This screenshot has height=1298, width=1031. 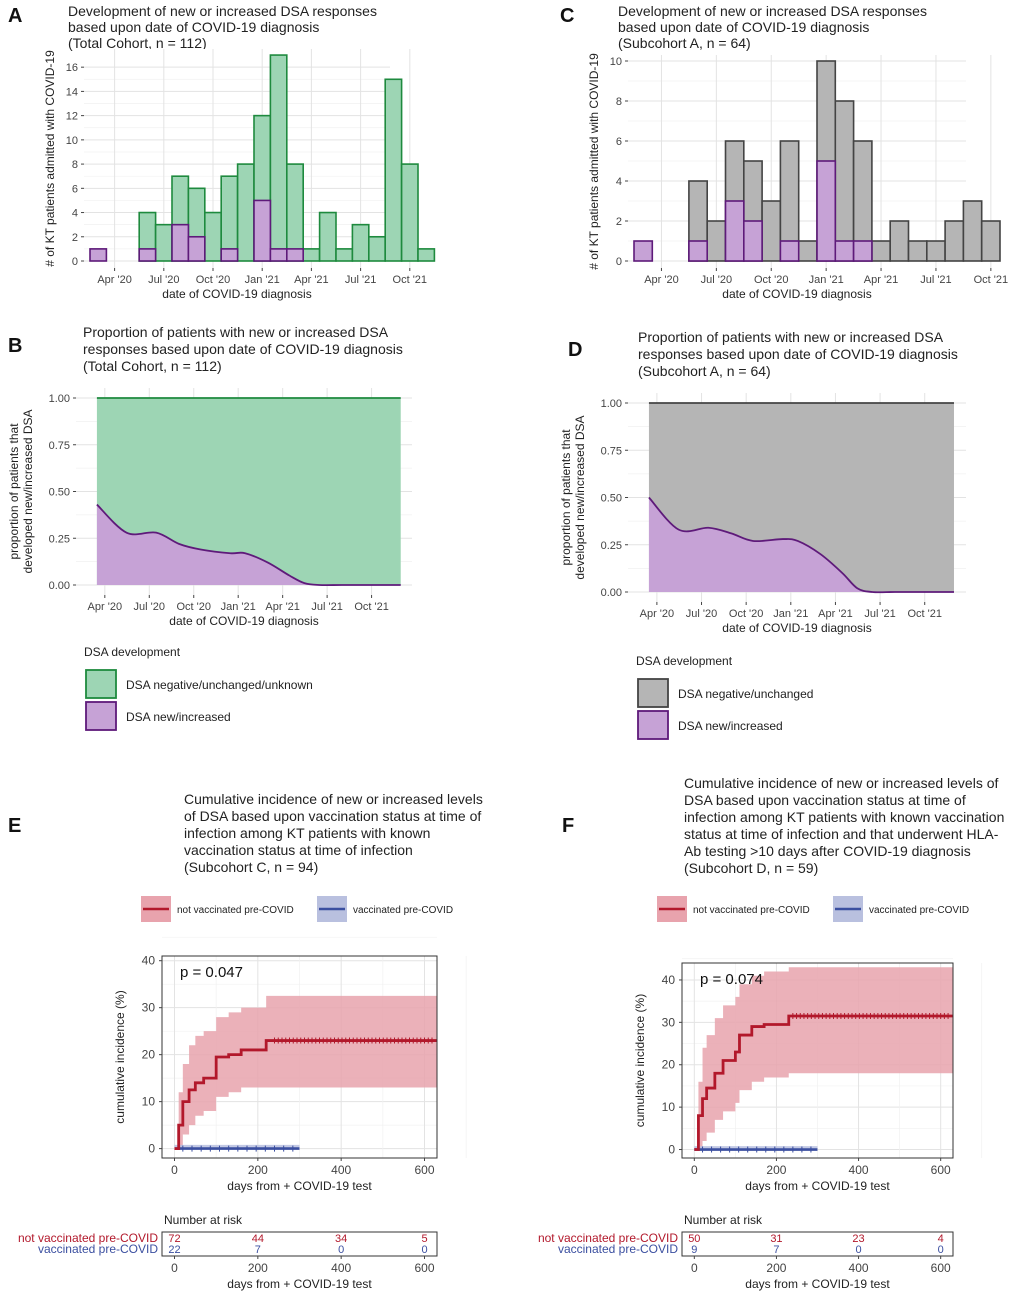 I want to click on risk-row-label: vaccinated pre-COVID, so click(x=618, y=1249).